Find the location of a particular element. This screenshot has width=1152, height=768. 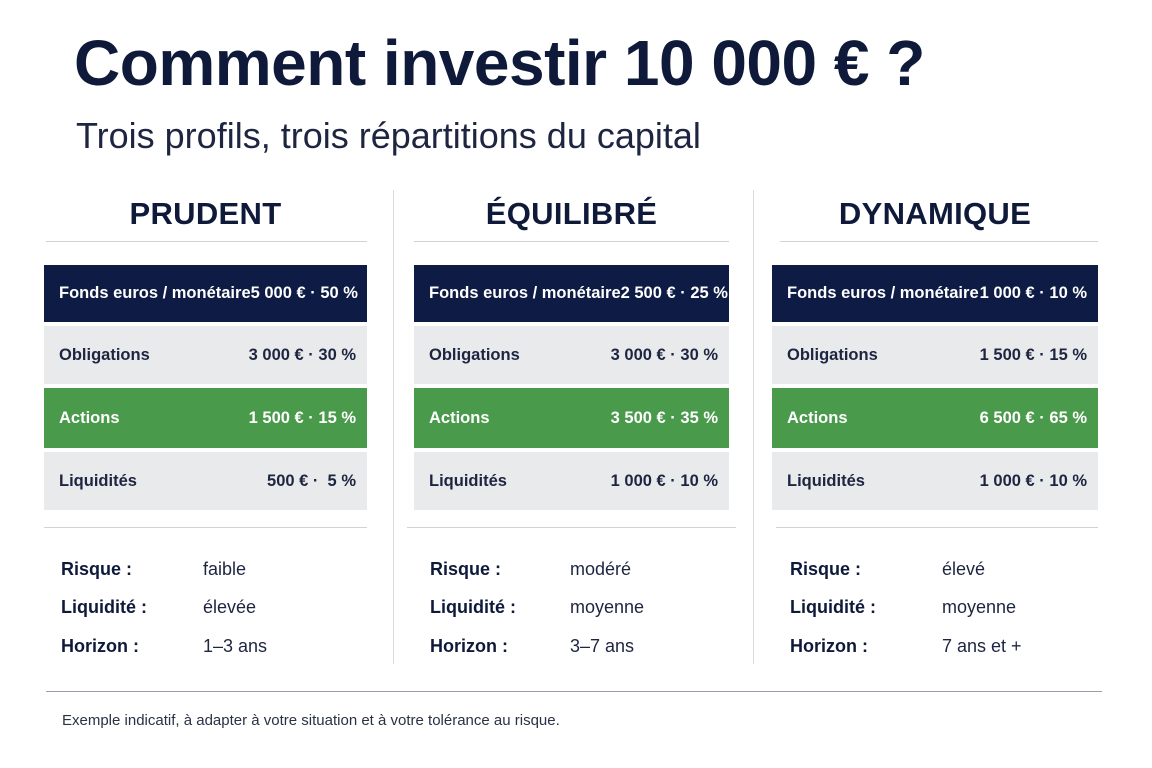

allocation-row-liquidites: Liquidités 500 € · 5 % is located at coordinates (205, 481).